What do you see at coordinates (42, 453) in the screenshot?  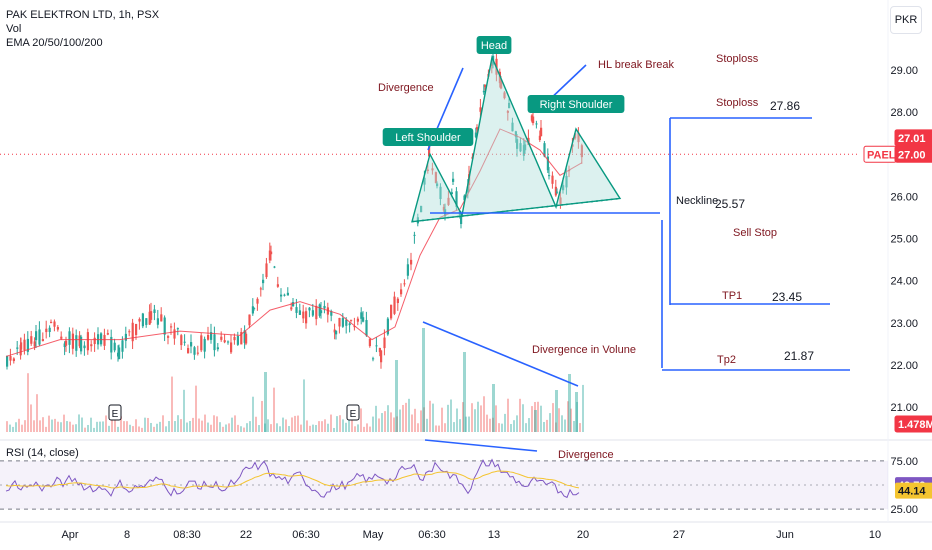 I see `rsi-legend: RSI (14, close)` at bounding box center [42, 453].